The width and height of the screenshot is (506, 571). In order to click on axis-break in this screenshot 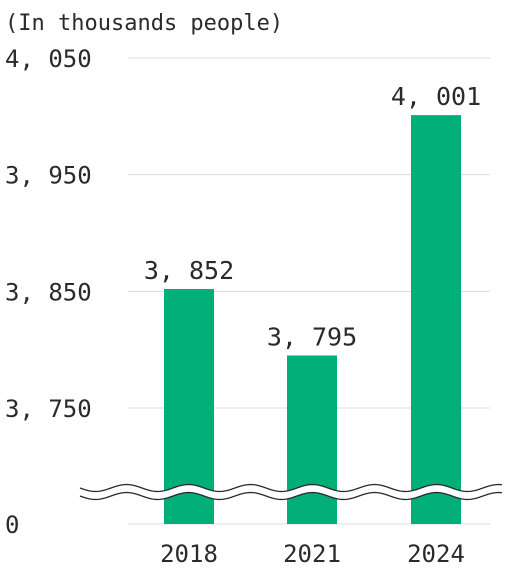, I will do `click(291, 492)`.